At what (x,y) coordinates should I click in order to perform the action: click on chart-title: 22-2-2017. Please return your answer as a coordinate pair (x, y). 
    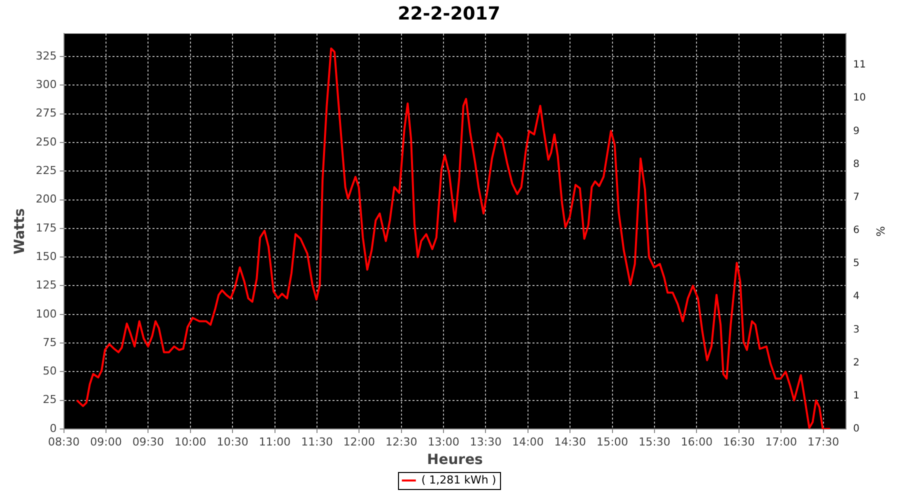
    Looking at the image, I should click on (449, 13).